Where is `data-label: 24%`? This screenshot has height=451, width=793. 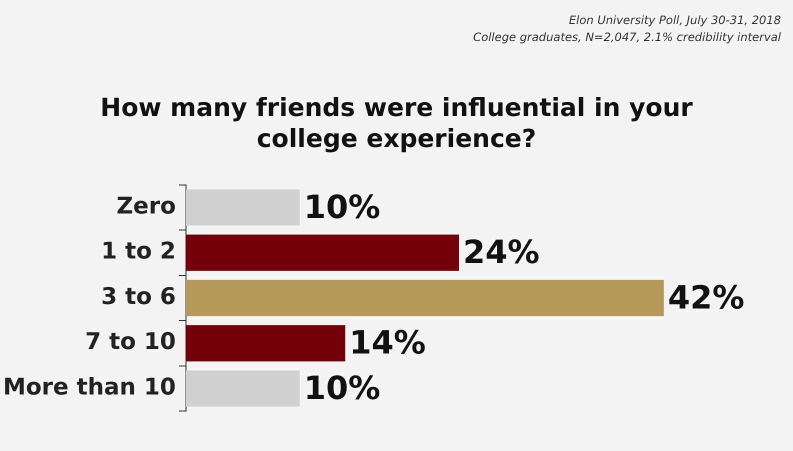 data-label: 24% is located at coordinates (501, 252).